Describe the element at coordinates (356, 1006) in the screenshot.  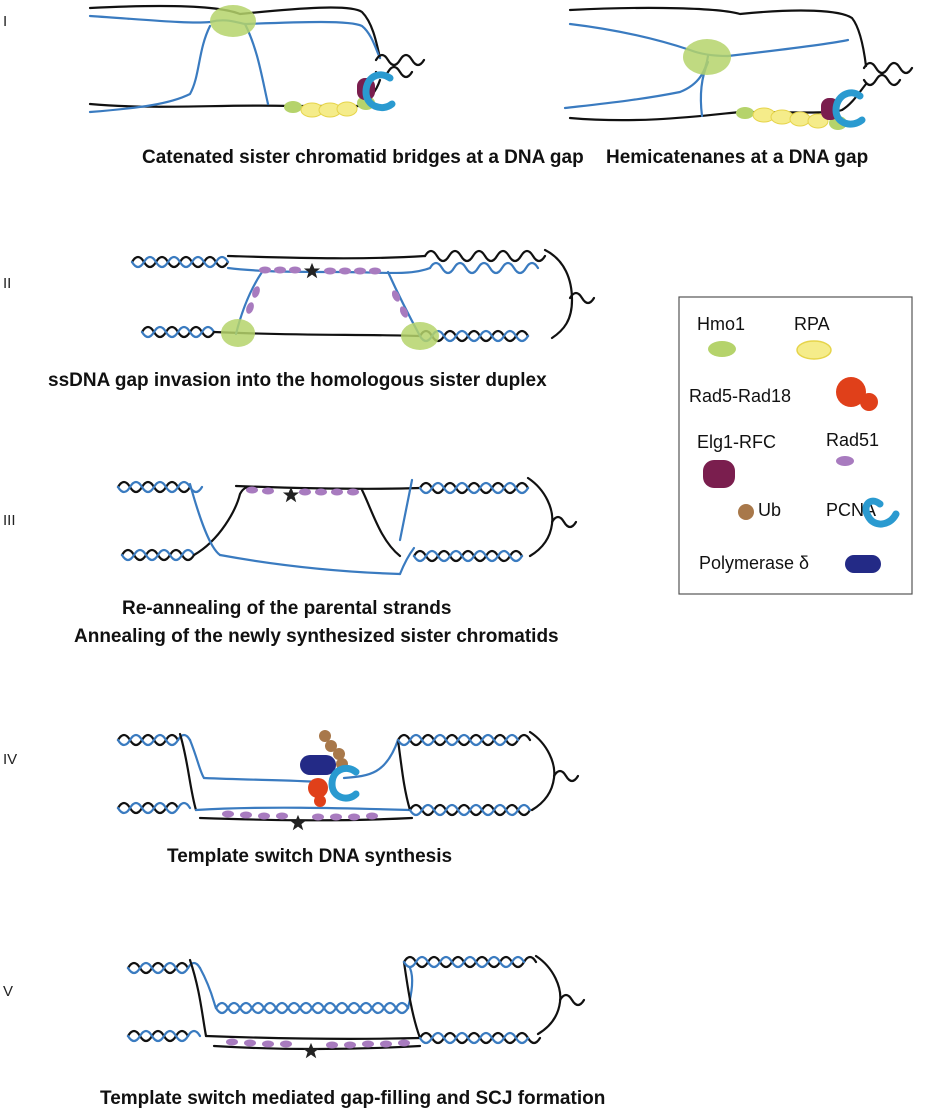
I see `stage-v-graphic` at that location.